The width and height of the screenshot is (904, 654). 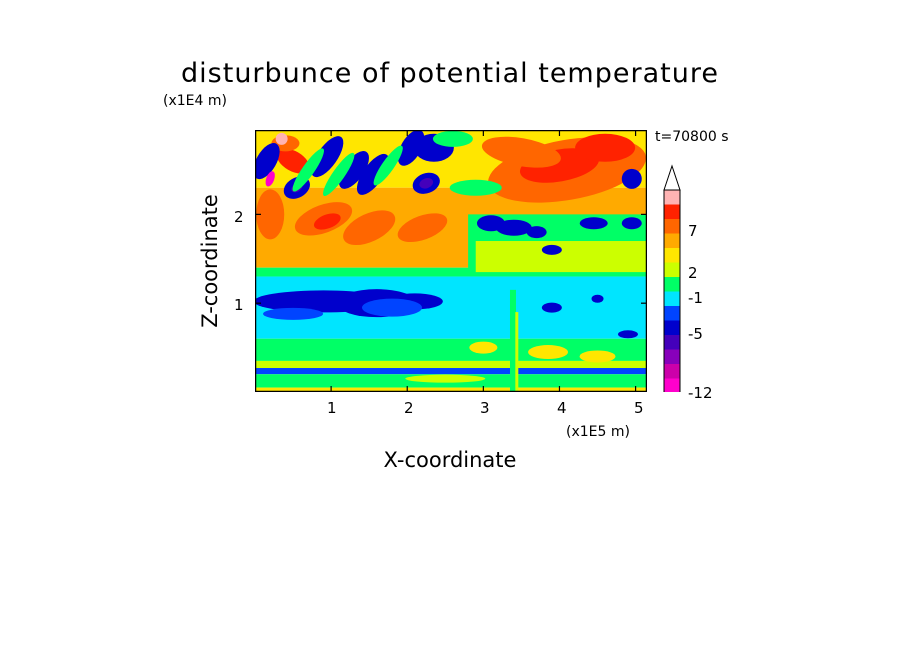 What do you see at coordinates (598, 432) in the screenshot?
I see `x-axis-unit: (x1E5 m)` at bounding box center [598, 432].